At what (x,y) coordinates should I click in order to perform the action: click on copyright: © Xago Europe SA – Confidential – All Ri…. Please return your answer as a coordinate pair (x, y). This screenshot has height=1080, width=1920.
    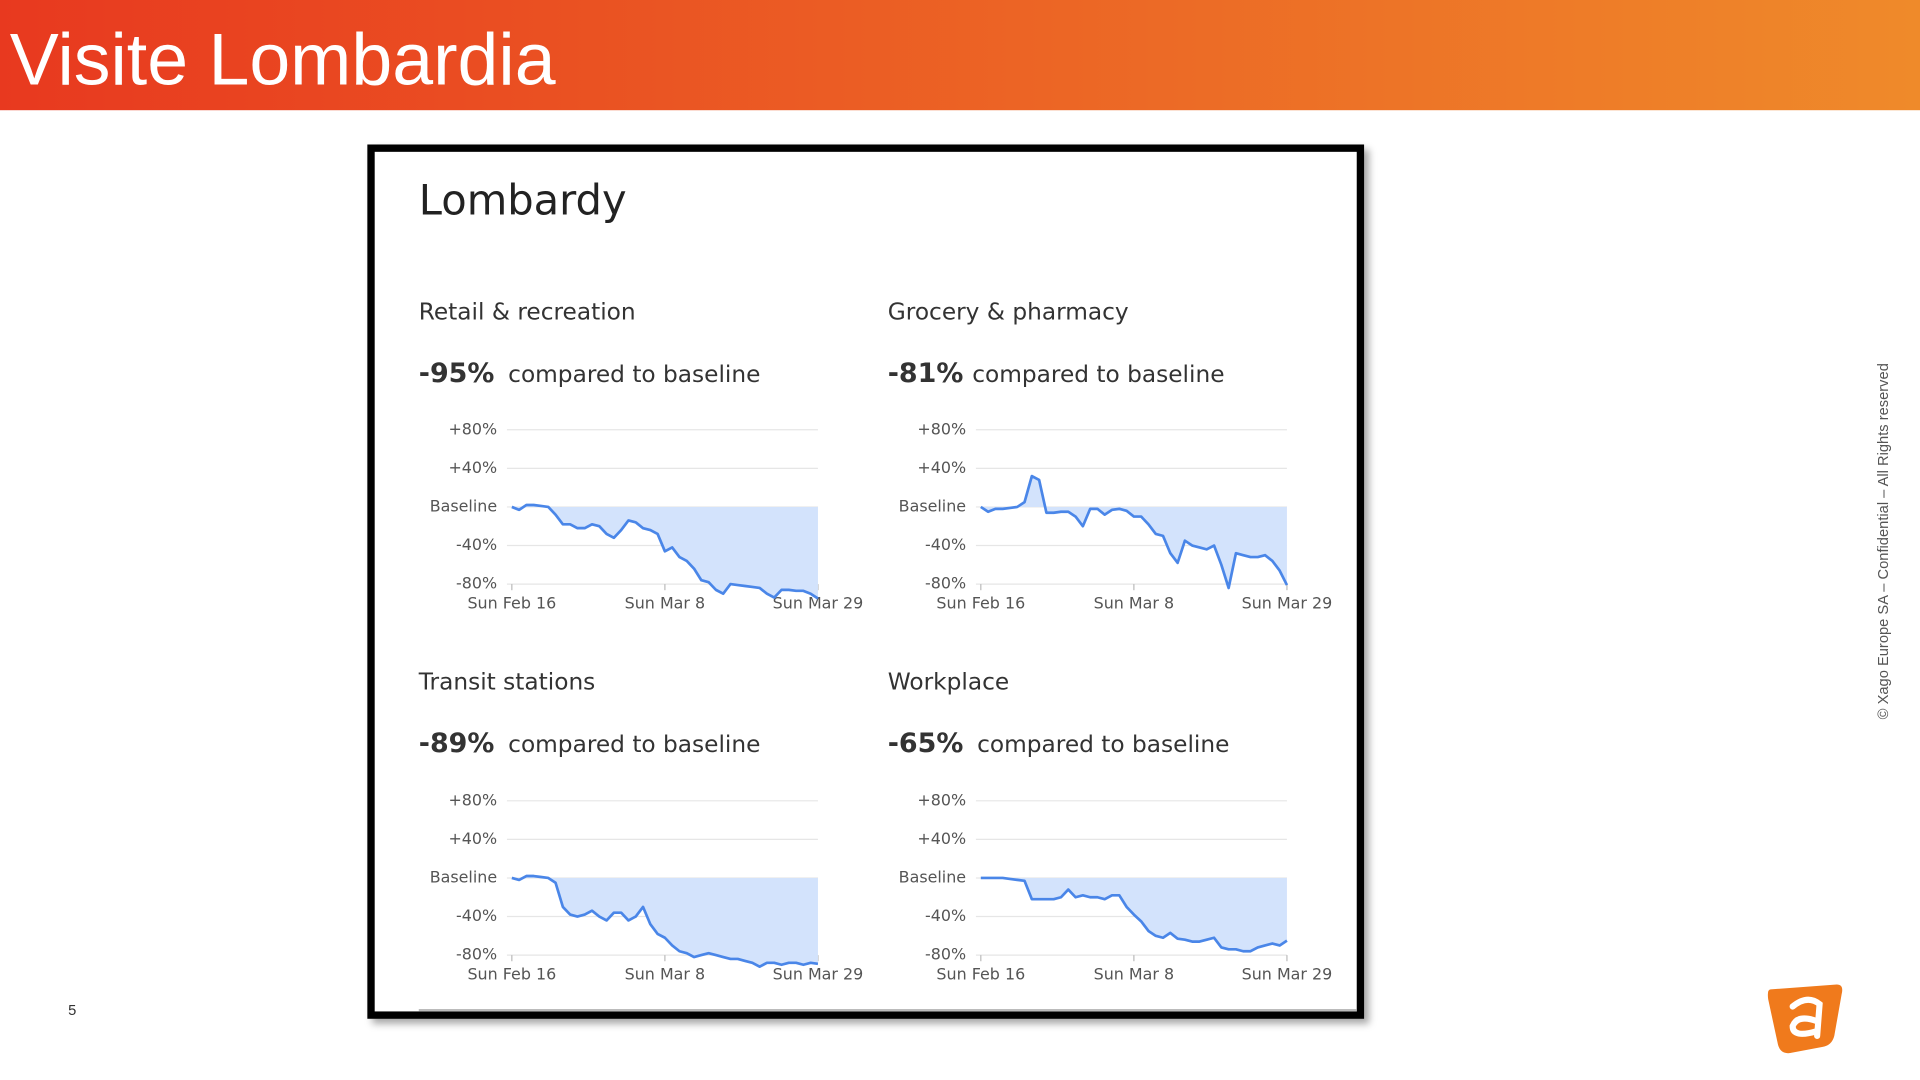
    Looking at the image, I should click on (1884, 541).